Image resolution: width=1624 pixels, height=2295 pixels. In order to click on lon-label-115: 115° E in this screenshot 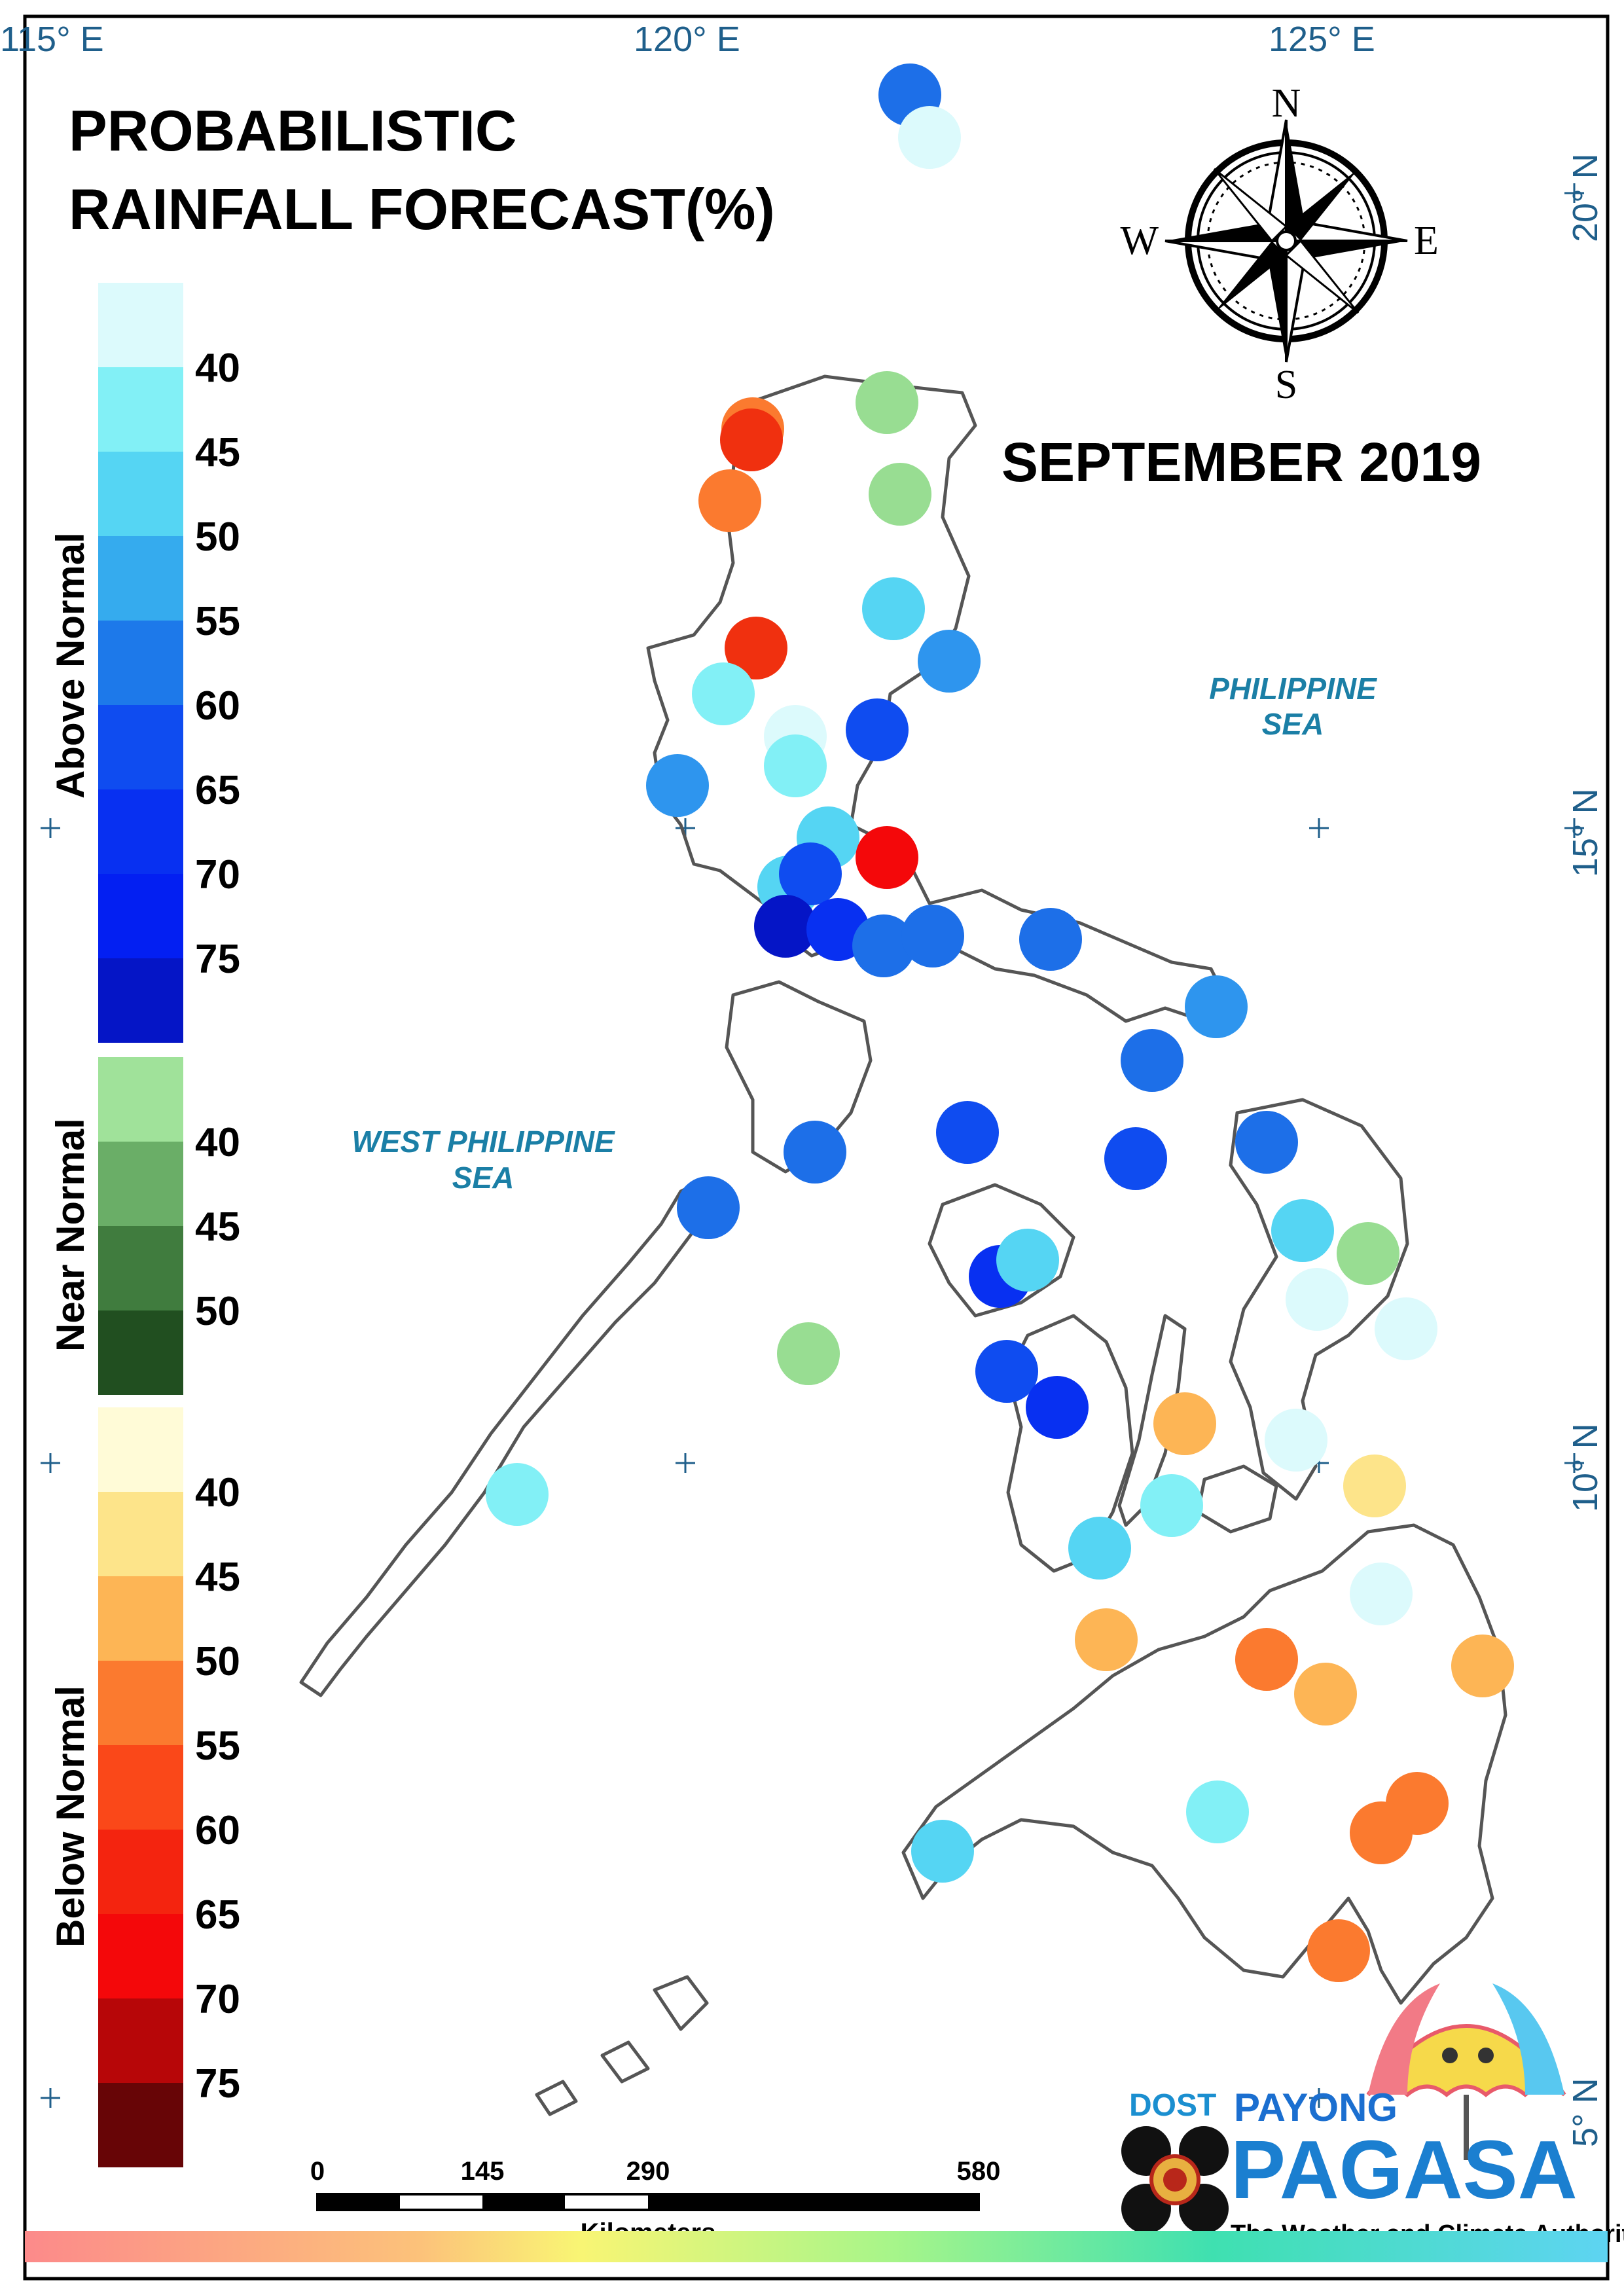, I will do `click(52, 39)`.